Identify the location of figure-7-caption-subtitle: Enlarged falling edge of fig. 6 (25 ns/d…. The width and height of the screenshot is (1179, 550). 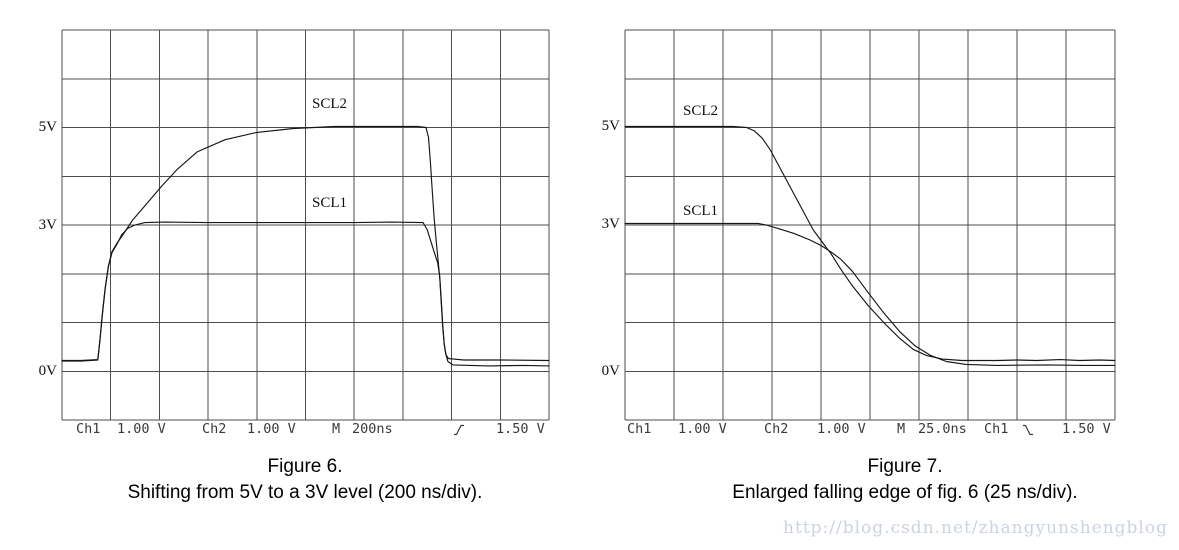
(905, 492).